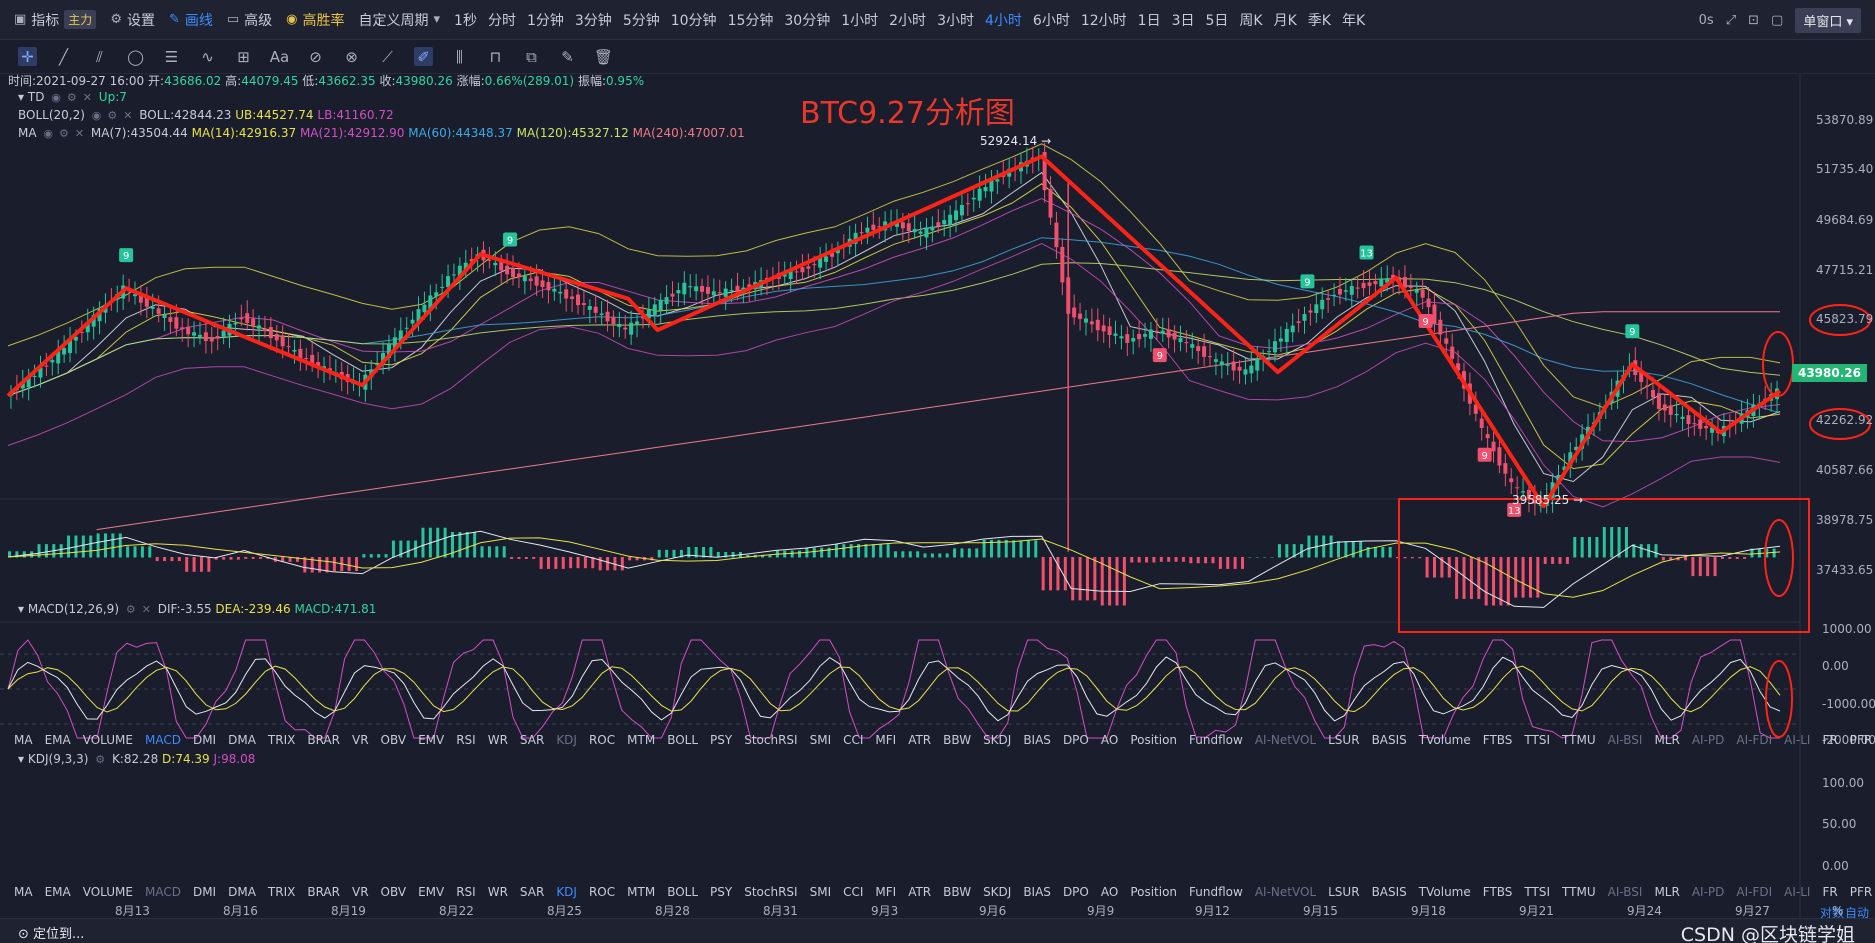 The height and width of the screenshot is (943, 1875). I want to click on indicator-tab: TTSI, so click(1537, 892).